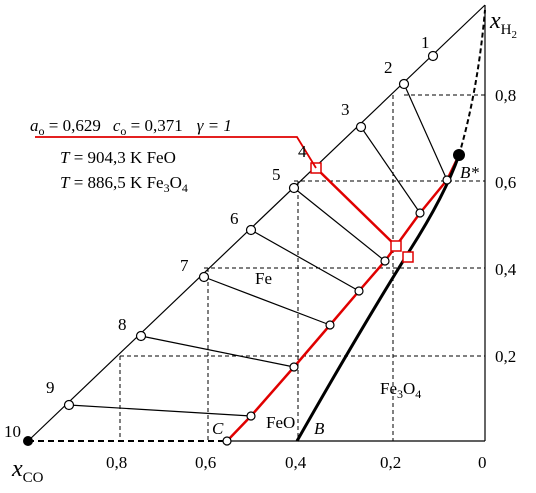  Describe the element at coordinates (506, 226) in the screenshot. I see `y-tick-labels: 0,8 0,6 0,4 0,2` at that location.